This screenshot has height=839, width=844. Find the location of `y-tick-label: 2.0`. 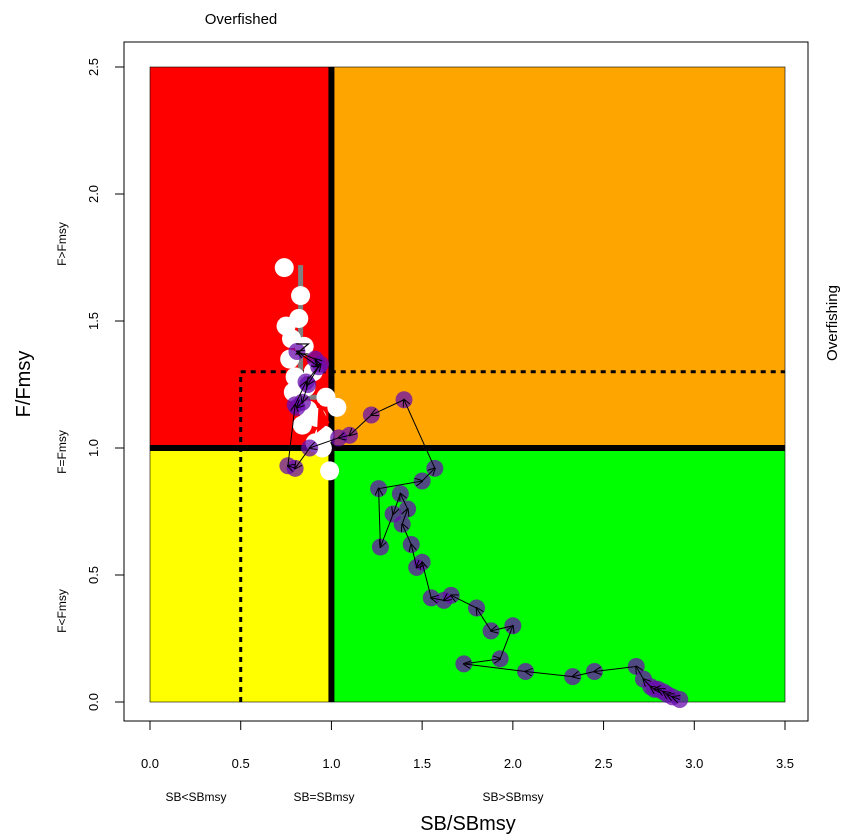

y-tick-label: 2.0 is located at coordinates (93, 194).